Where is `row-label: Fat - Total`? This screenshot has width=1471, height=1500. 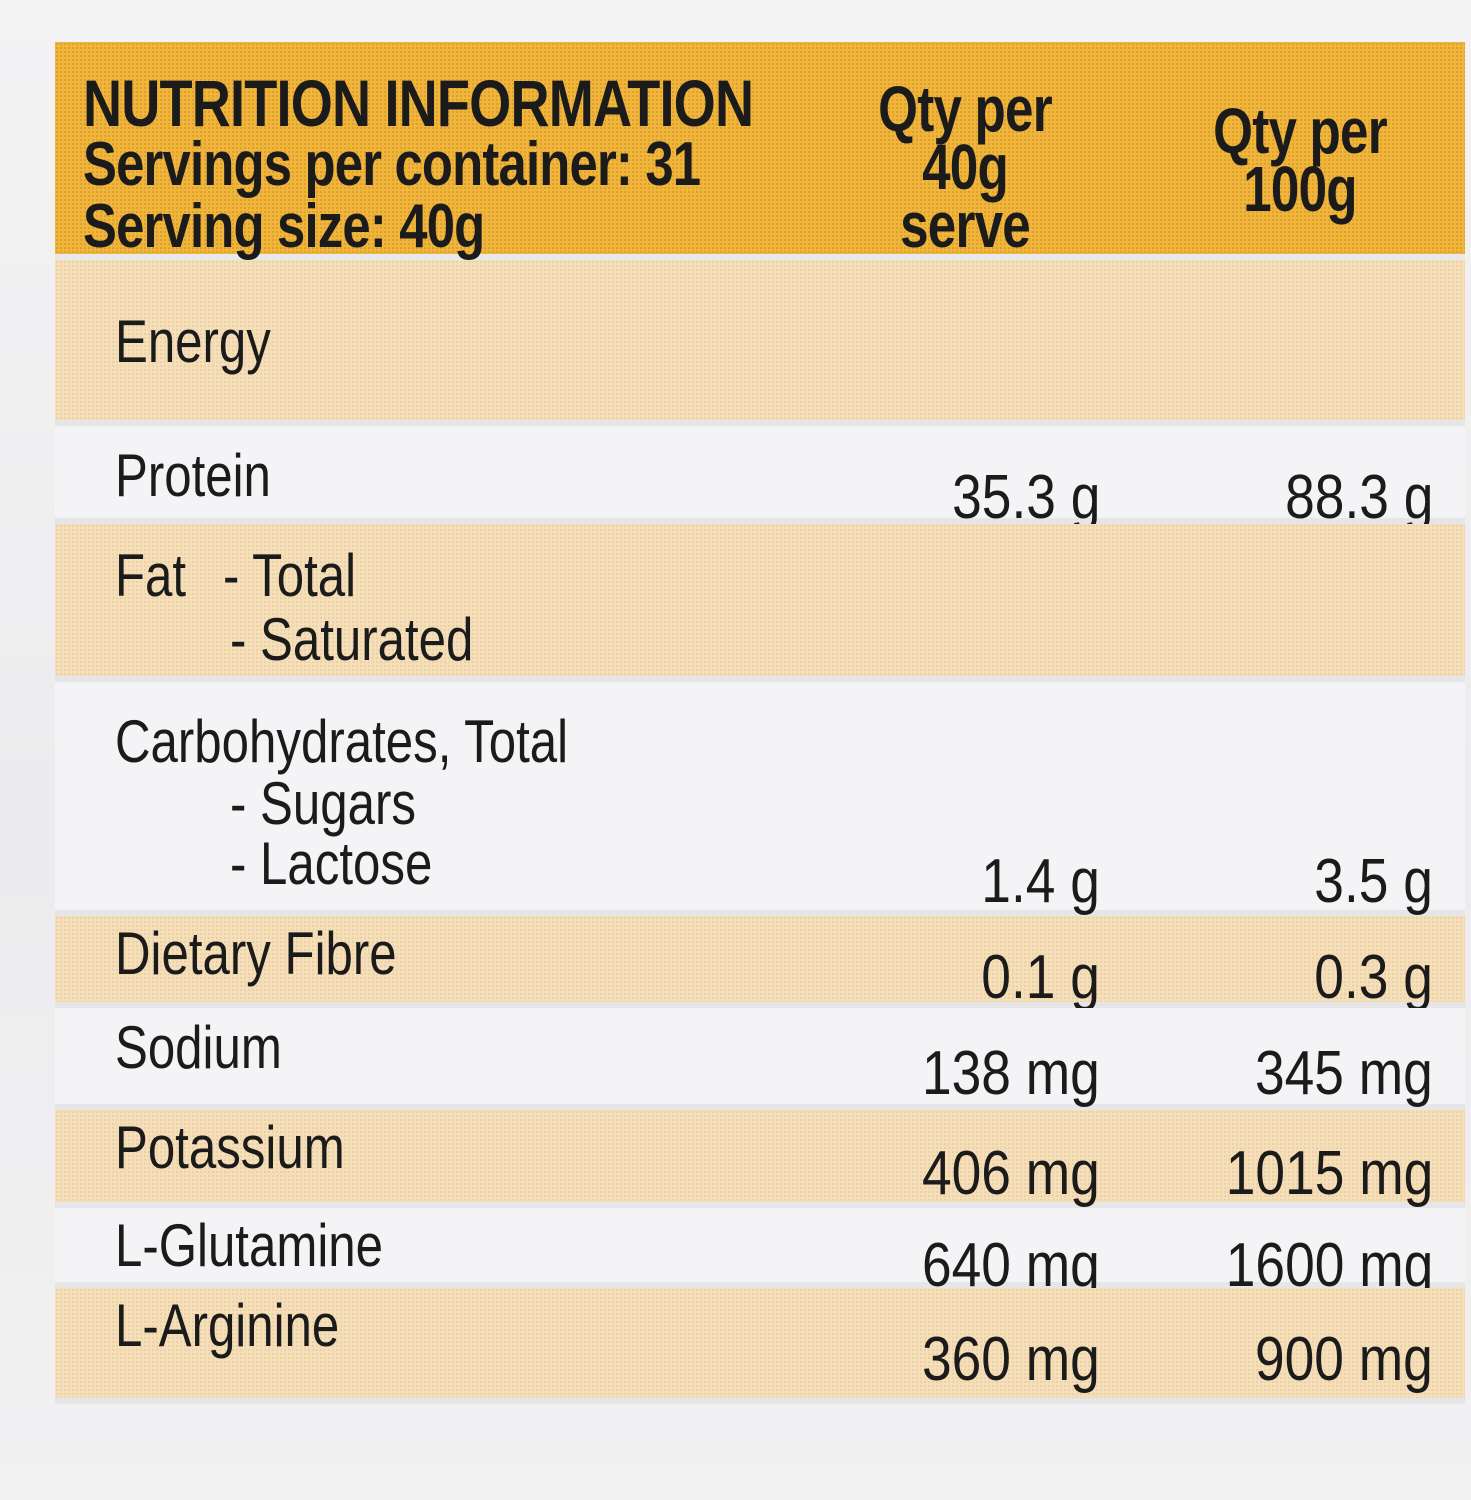
row-label: Fat - Total is located at coordinates (236, 575).